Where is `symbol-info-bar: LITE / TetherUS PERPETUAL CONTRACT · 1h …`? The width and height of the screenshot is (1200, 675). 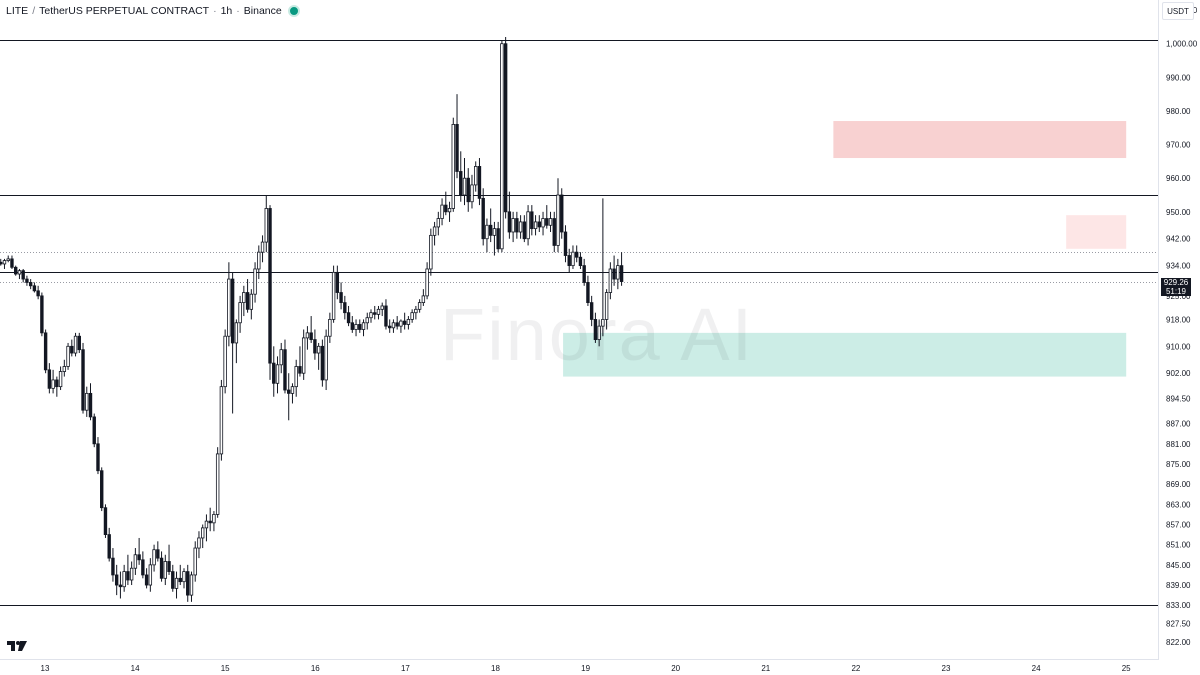 symbol-info-bar: LITE / TetherUS PERPETUAL CONTRACT · 1h … is located at coordinates (153, 11).